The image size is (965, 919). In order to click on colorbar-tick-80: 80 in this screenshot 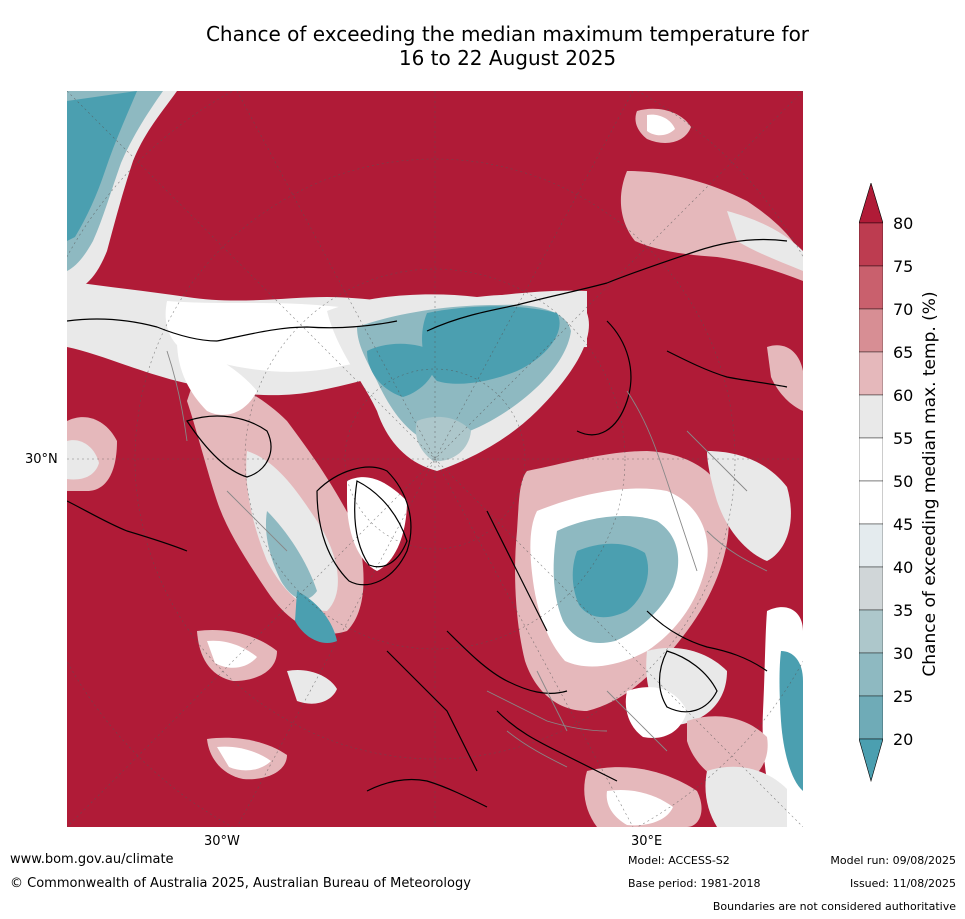, I will do `click(903, 223)`.